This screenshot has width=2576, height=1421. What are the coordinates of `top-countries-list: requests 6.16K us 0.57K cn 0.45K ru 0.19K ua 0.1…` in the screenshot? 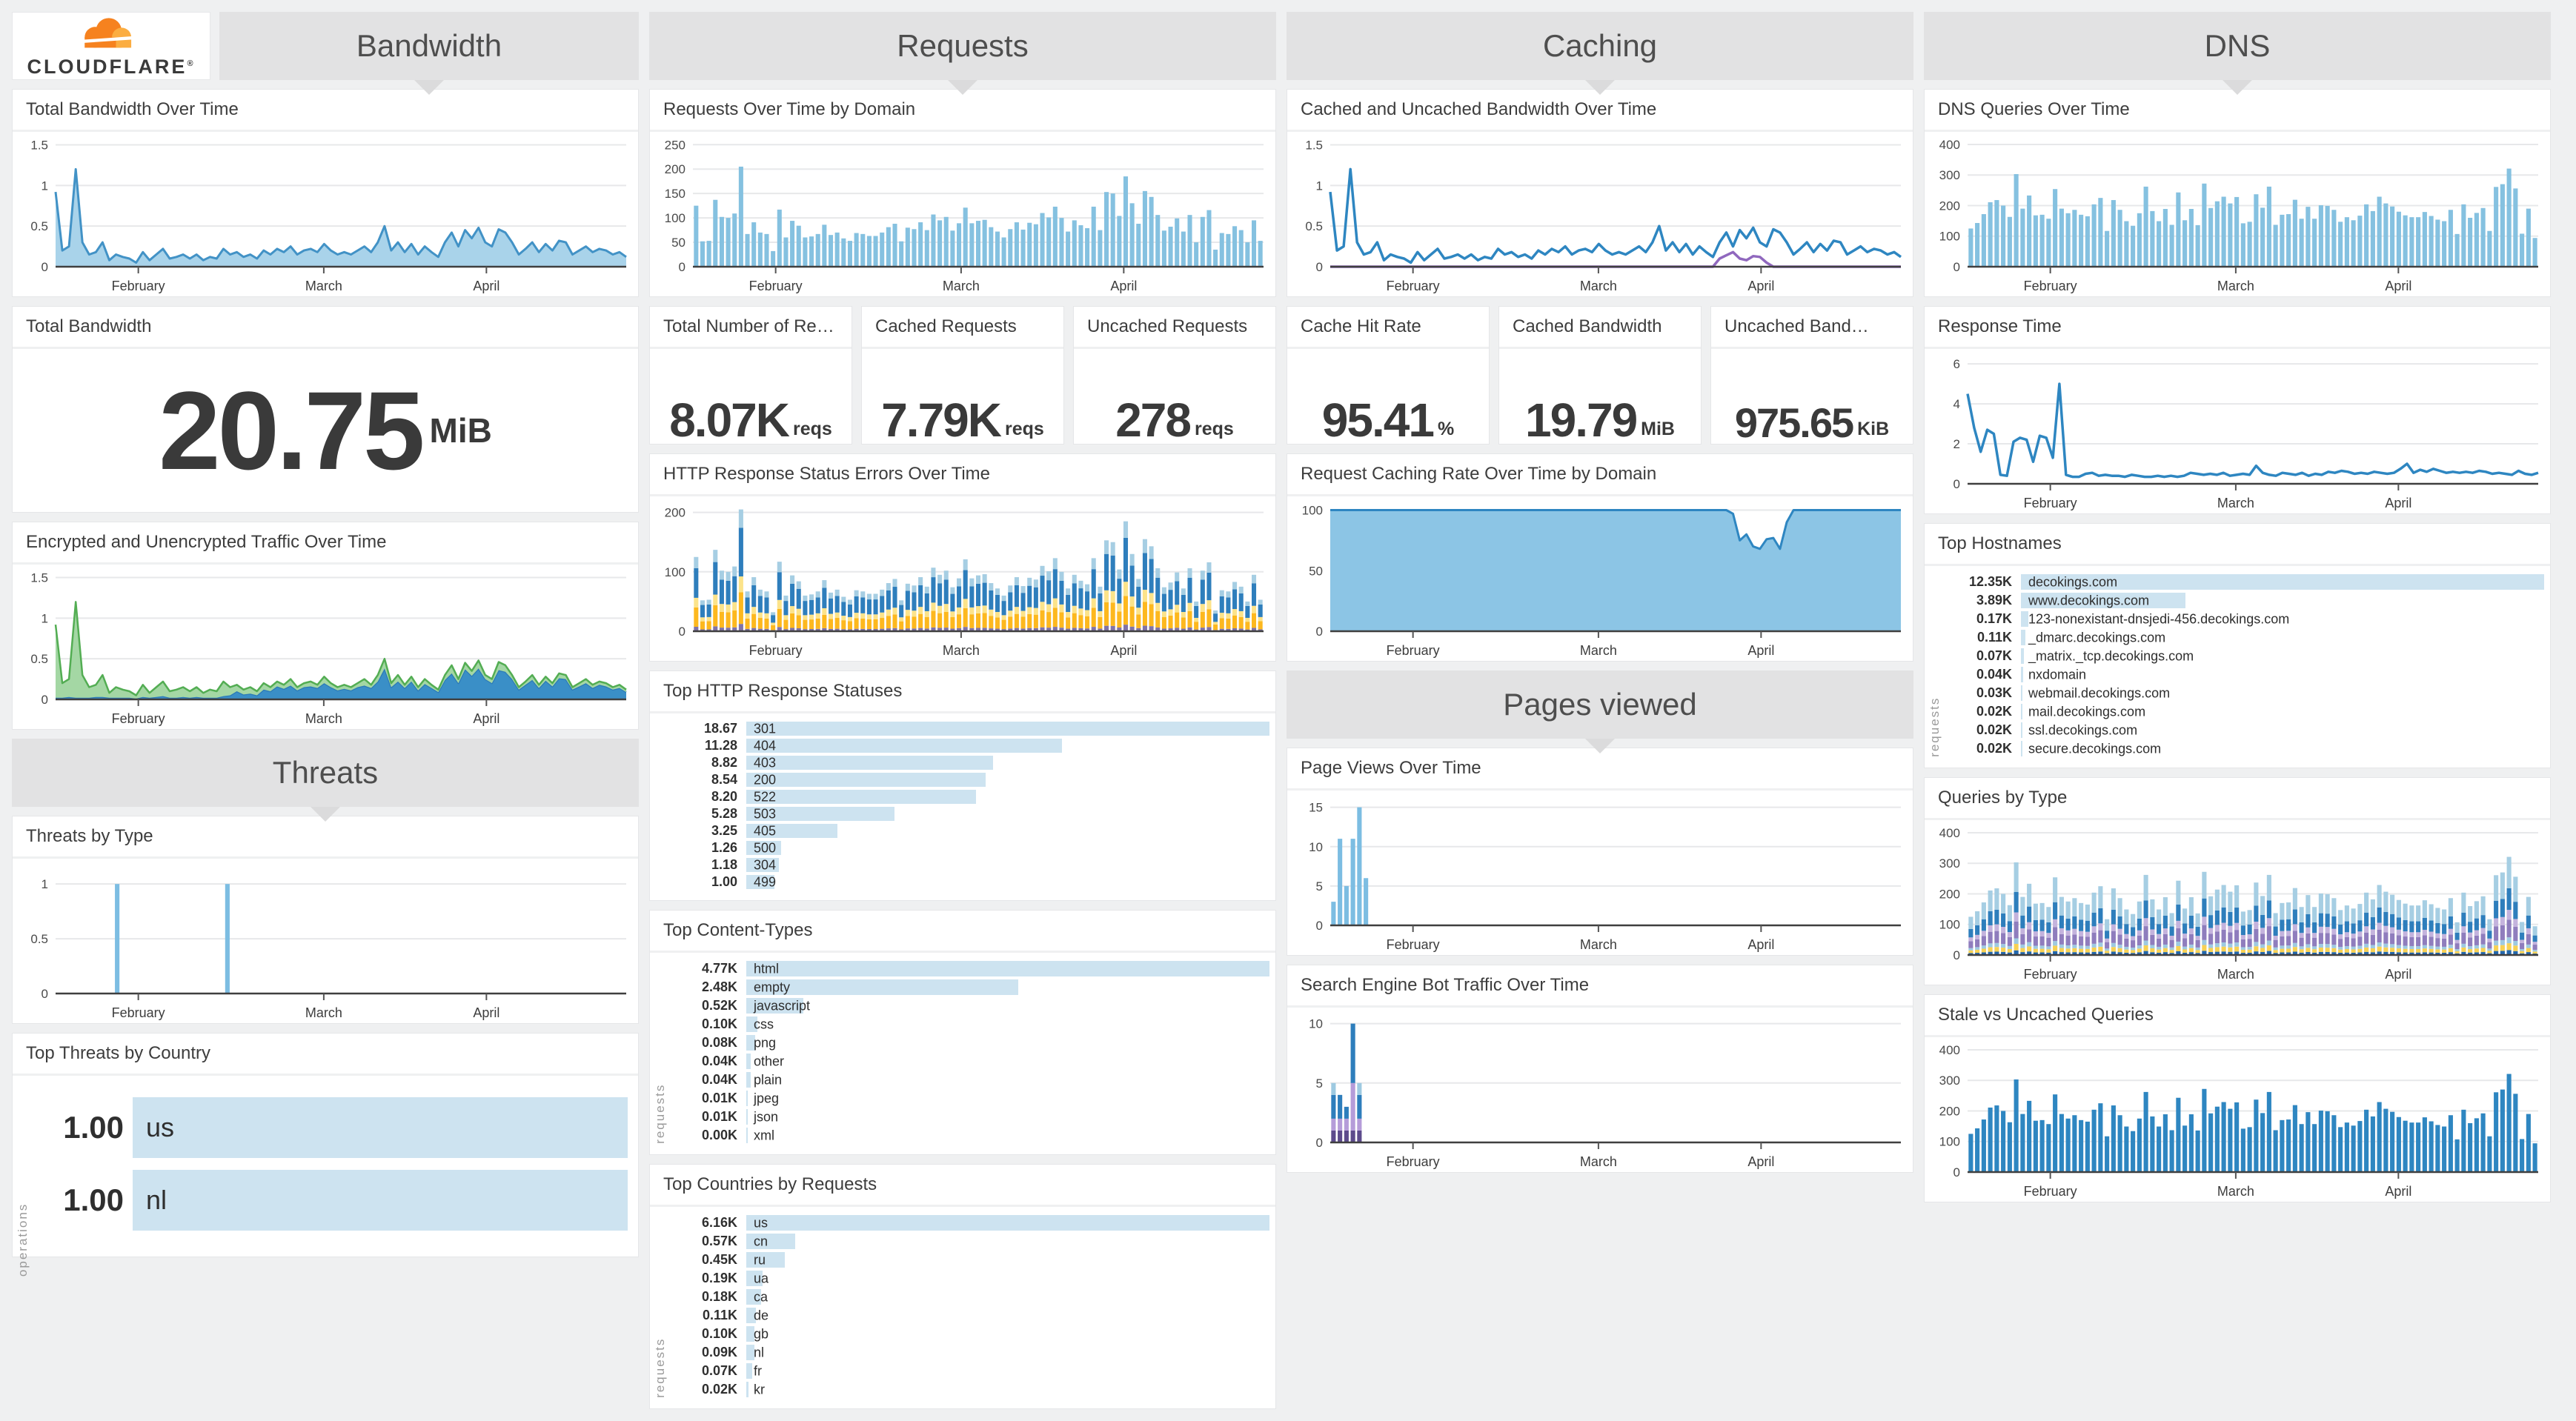 It's located at (963, 1307).